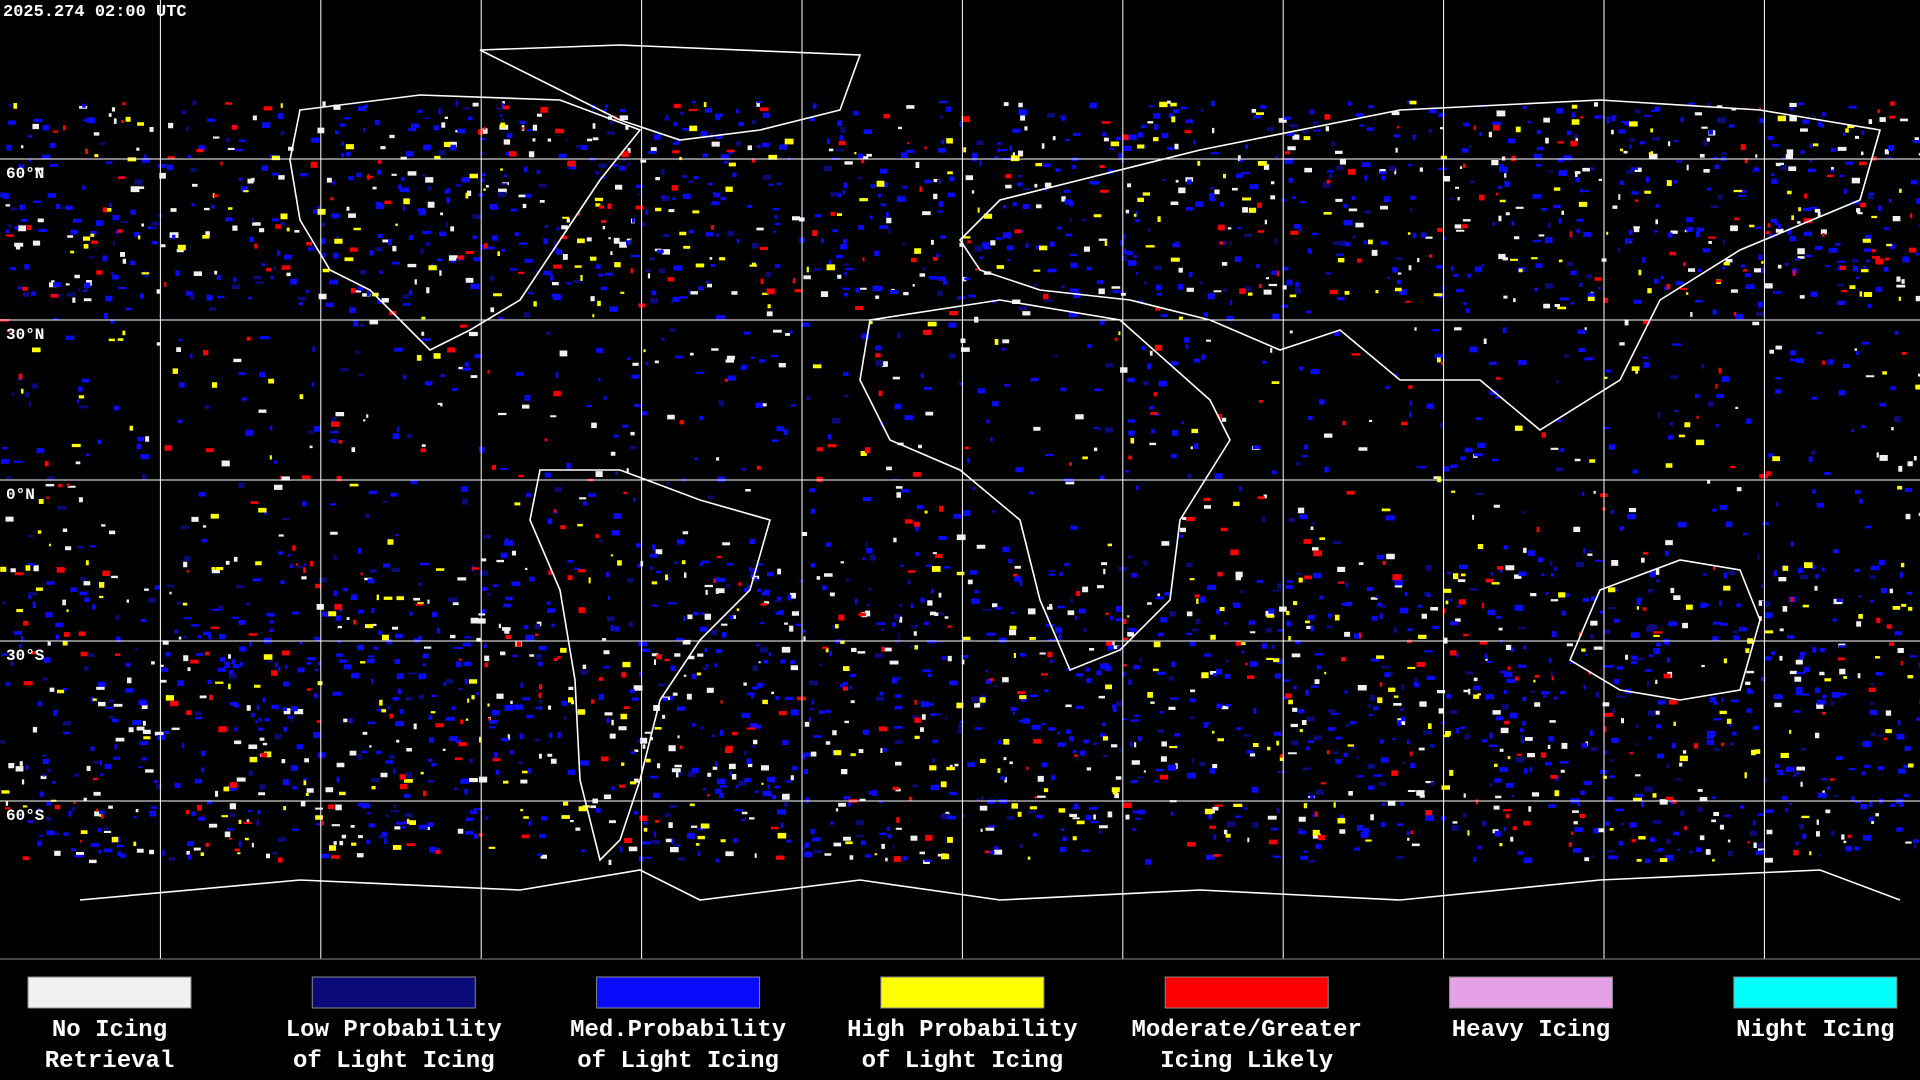 The height and width of the screenshot is (1080, 1920). I want to click on coastline-greenland, so click(670, 92).